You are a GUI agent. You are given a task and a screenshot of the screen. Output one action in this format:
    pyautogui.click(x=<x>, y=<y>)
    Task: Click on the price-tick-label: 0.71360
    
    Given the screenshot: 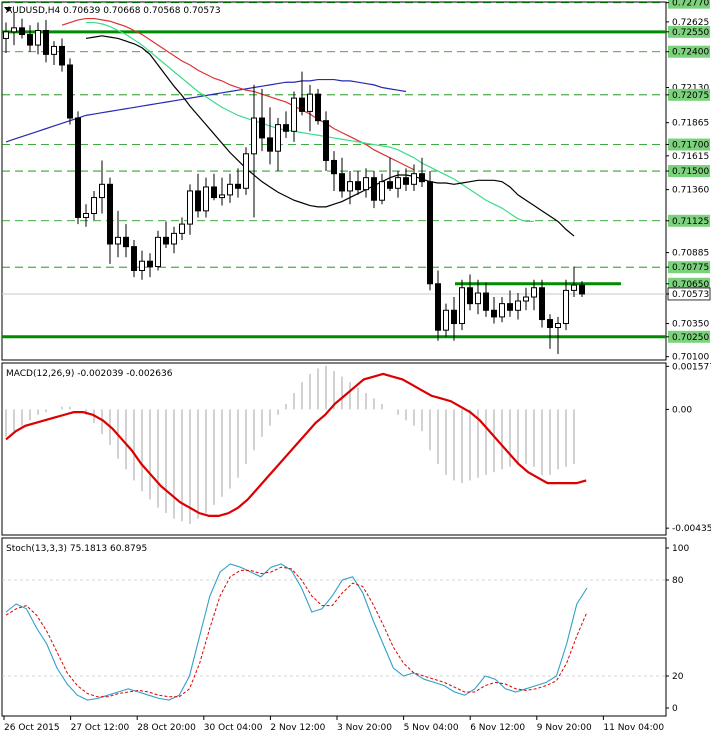 What is the action you would take?
    pyautogui.click(x=690, y=191)
    